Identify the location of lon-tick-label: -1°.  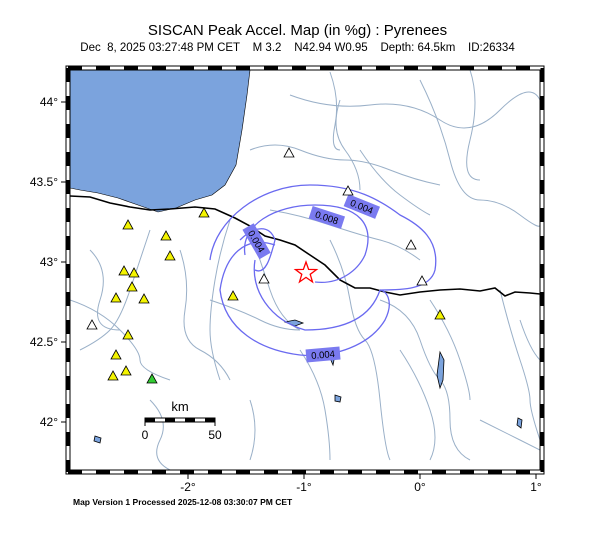
(304, 487).